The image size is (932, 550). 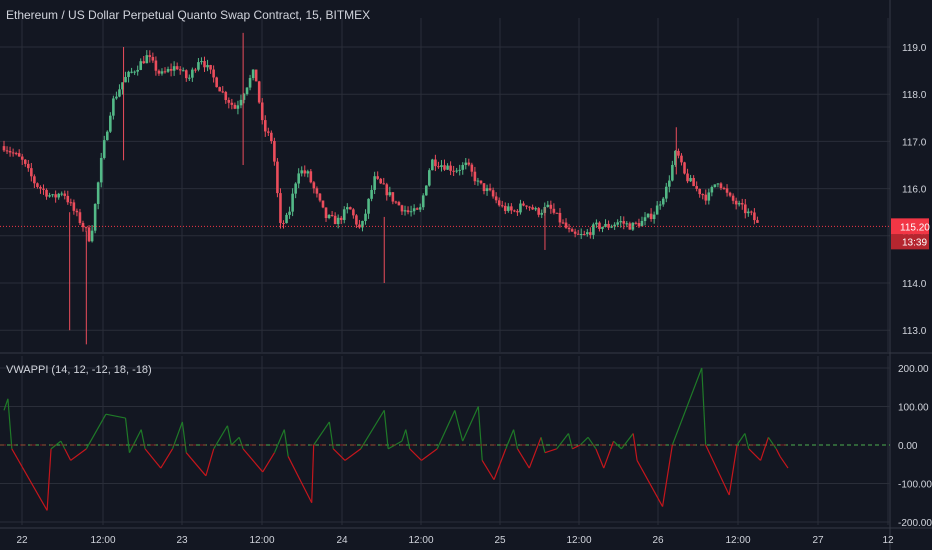 What do you see at coordinates (914, 331) in the screenshot?
I see `price-axis-tick-label: 113.0` at bounding box center [914, 331].